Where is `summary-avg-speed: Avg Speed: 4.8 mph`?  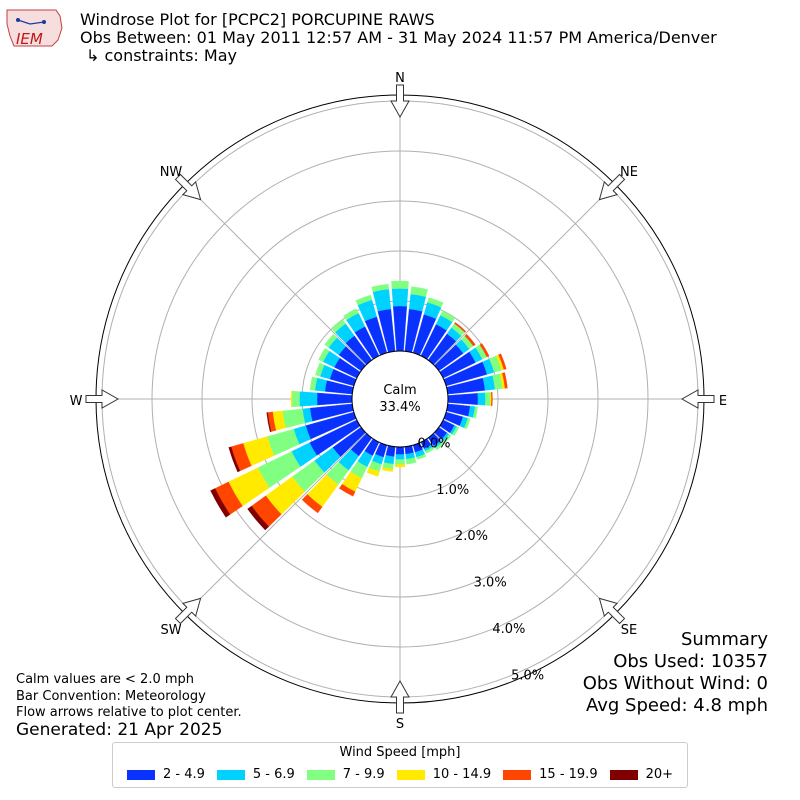
summary-avg-speed: Avg Speed: 4.8 mph is located at coordinates (677, 705).